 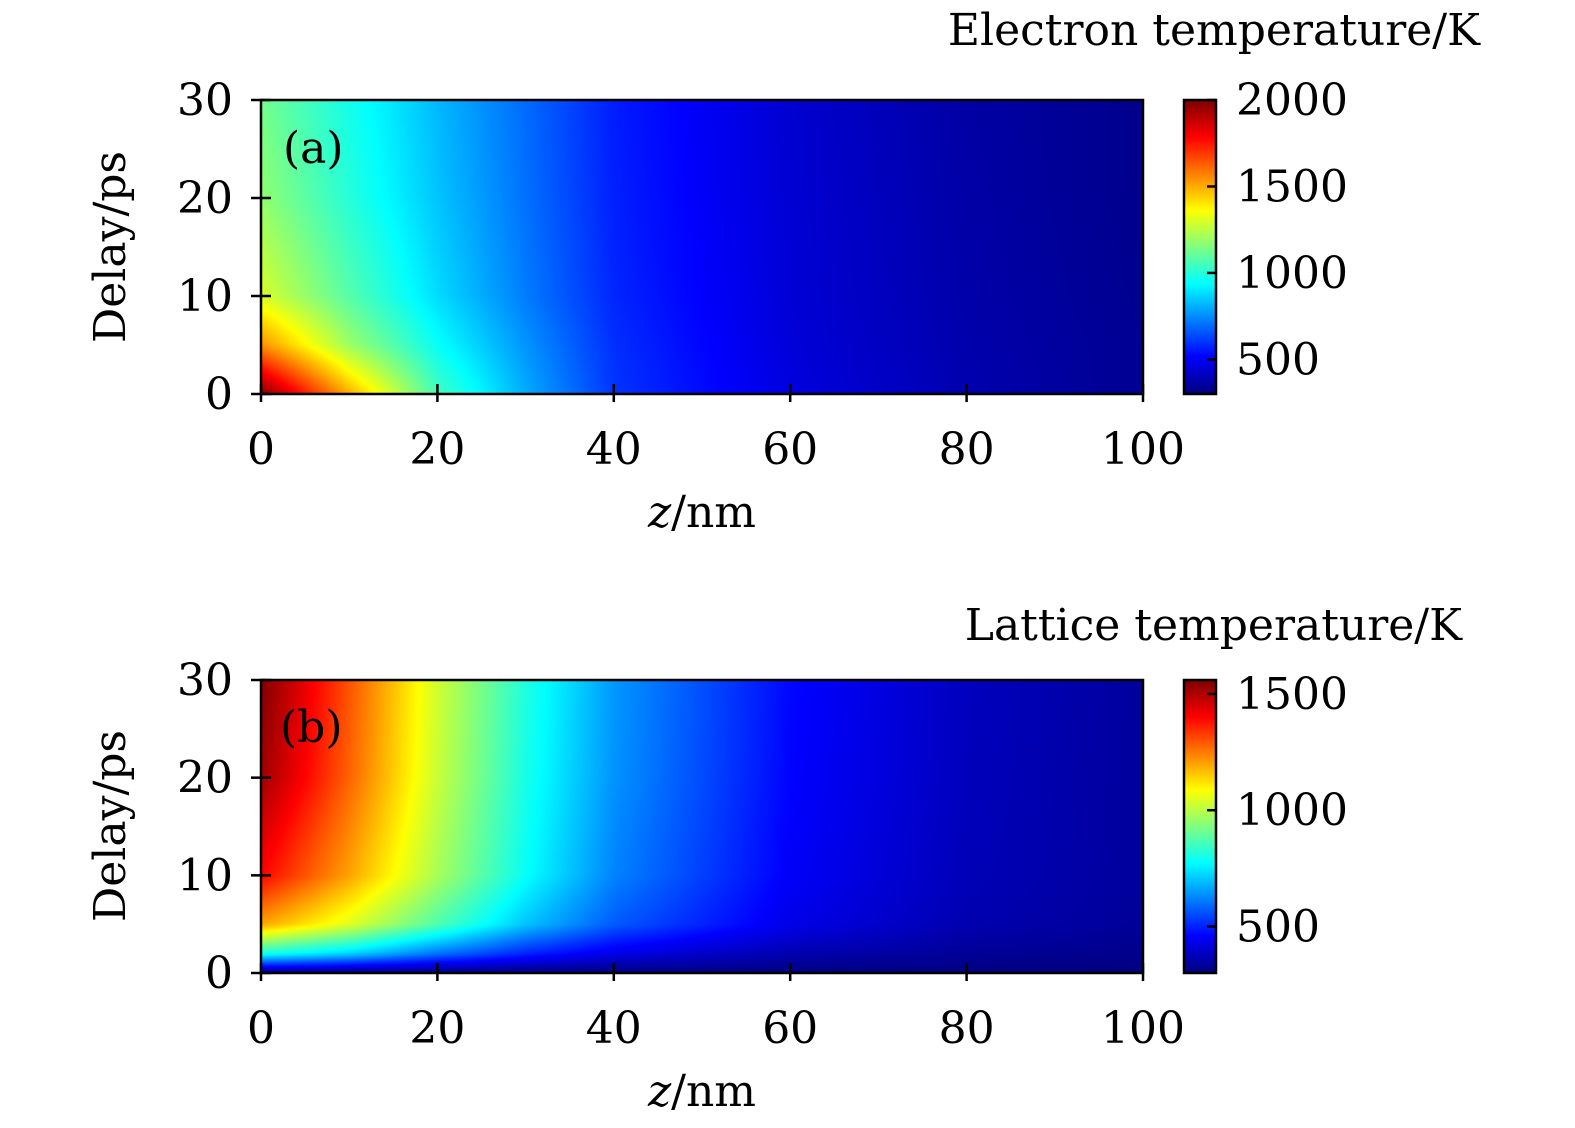 What do you see at coordinates (110, 247) in the screenshot?
I see `y-axis-title-a: Delay/ps` at bounding box center [110, 247].